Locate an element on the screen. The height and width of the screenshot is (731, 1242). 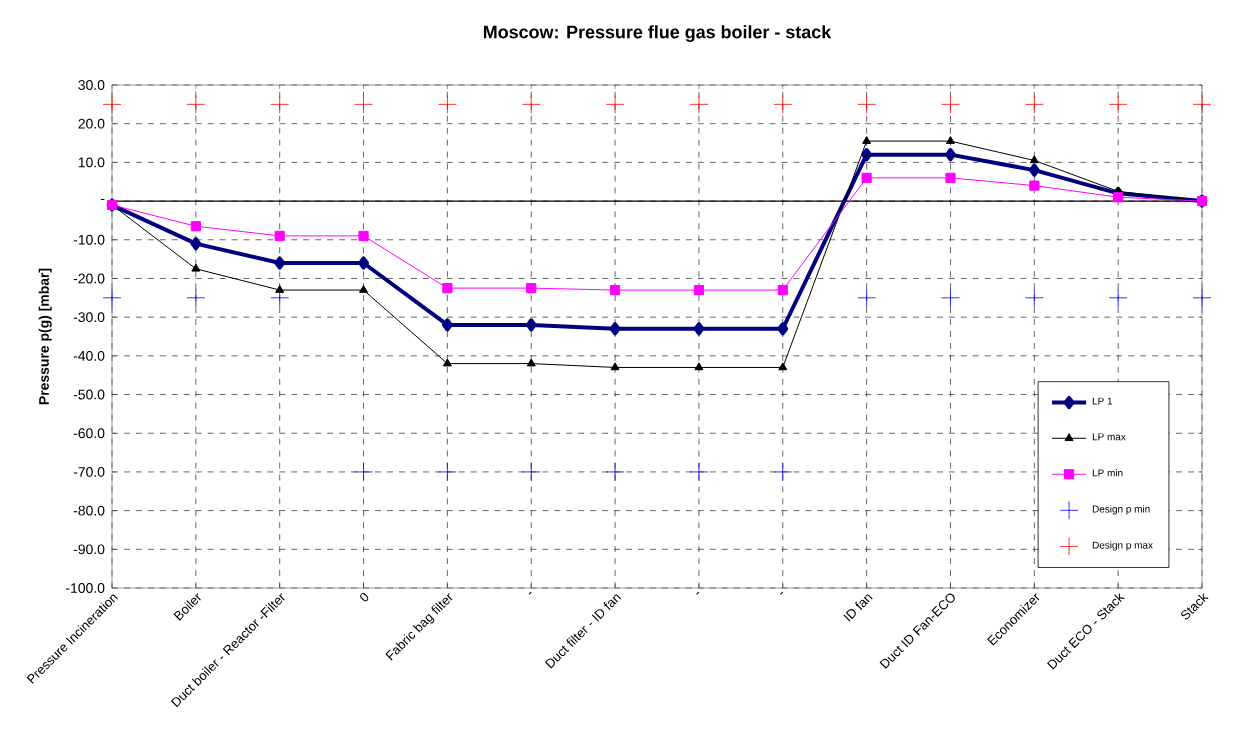
y-tick-label: -70.0 is located at coordinates (89, 472).